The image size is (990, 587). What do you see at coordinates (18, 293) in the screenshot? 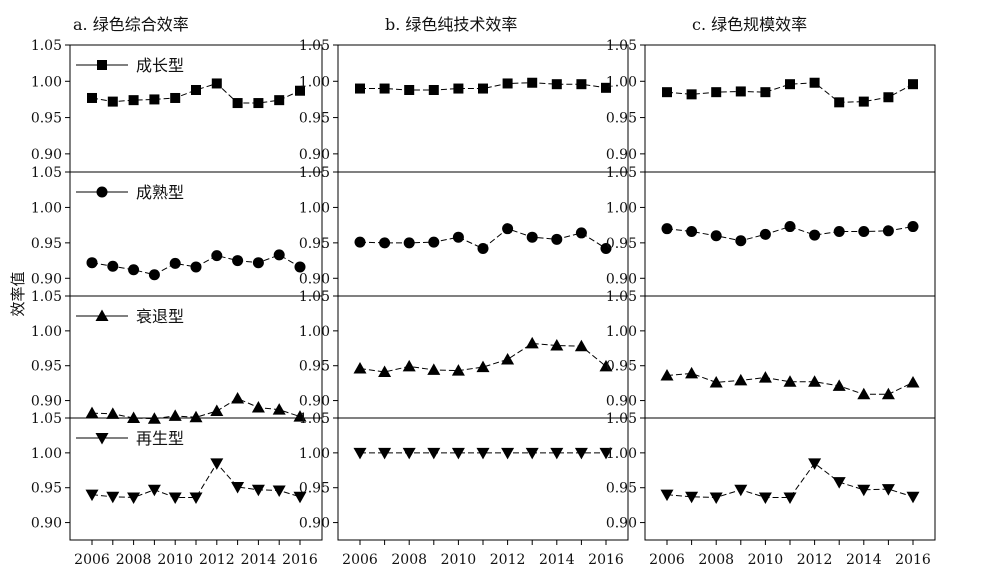
I see `y-axis-label: 效率值` at bounding box center [18, 293].